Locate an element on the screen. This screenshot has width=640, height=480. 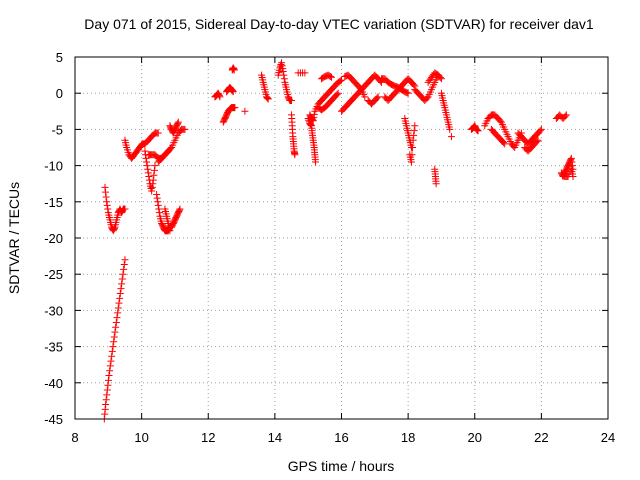
x-tick-label: 14 is located at coordinates (275, 437).